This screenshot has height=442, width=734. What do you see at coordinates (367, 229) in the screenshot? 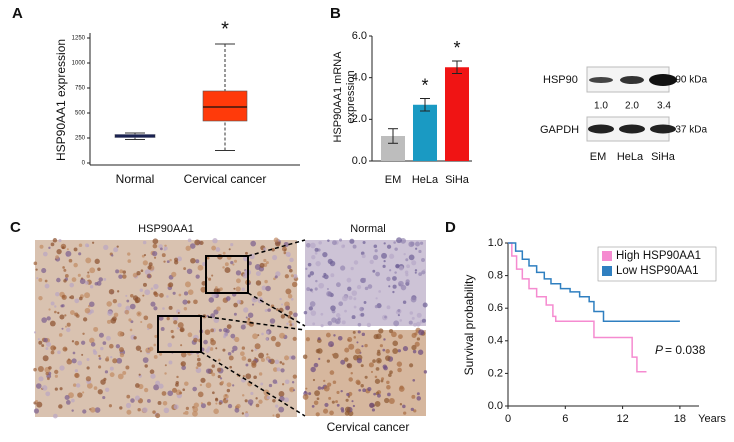
I see `ihc-inset-label: Normal` at bounding box center [367, 229].